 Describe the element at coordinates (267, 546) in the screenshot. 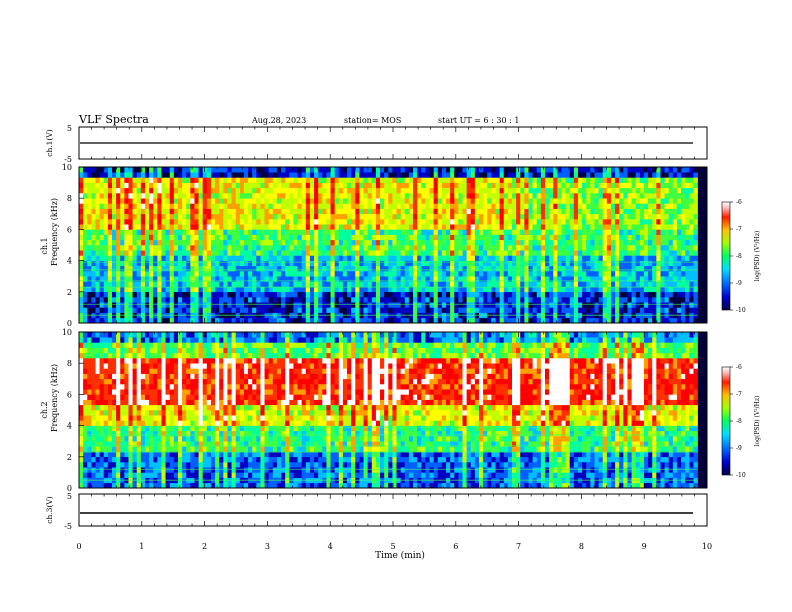

I see `x-tick-label: 3` at that location.